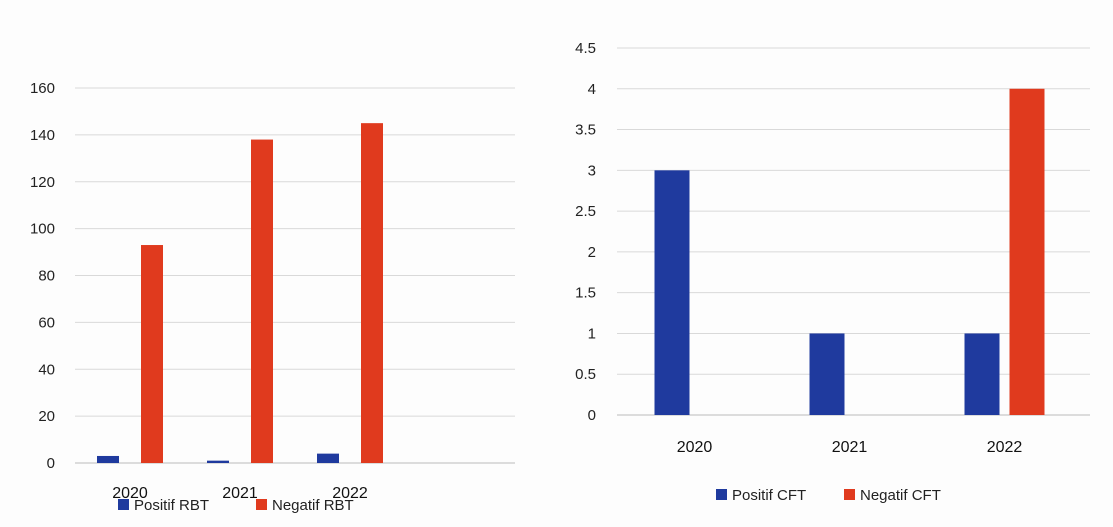 This screenshot has width=1113, height=527. What do you see at coordinates (900, 495) in the screenshot?
I see `legend-label: Negatif CFT` at bounding box center [900, 495].